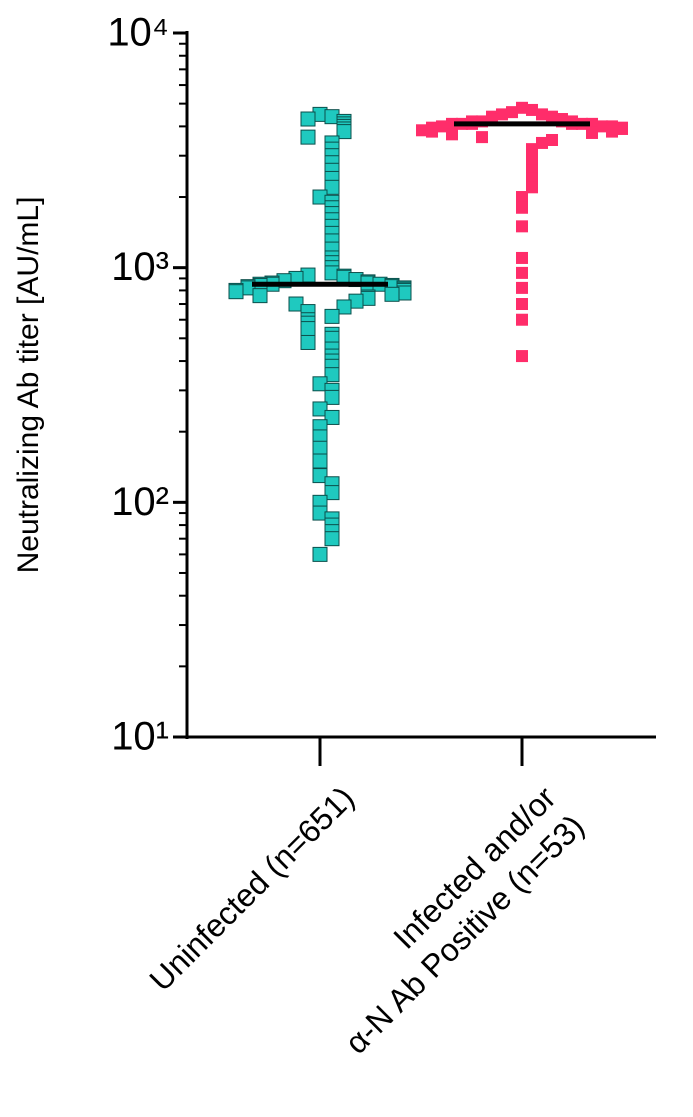  What do you see at coordinates (140, 737) in the screenshot?
I see `y-tick-label: 10¹` at bounding box center [140, 737].